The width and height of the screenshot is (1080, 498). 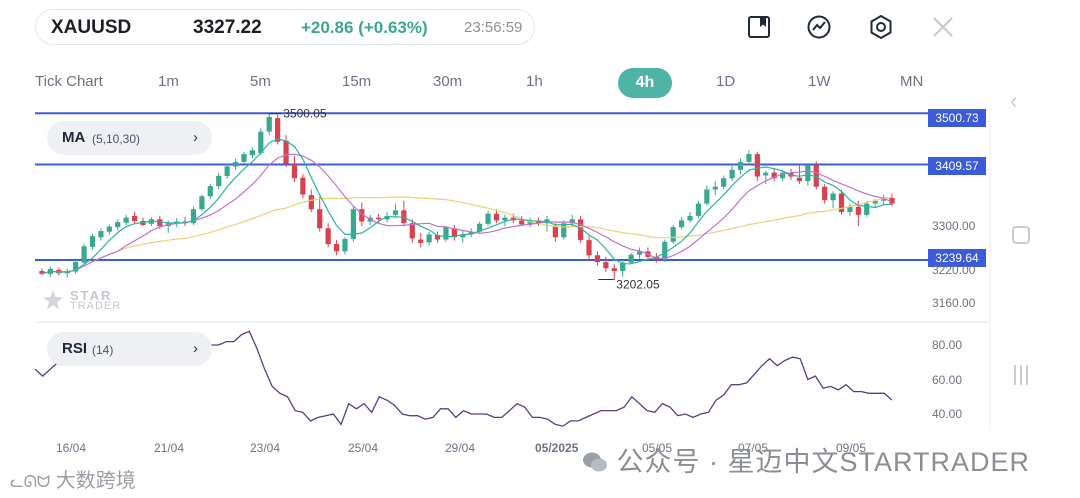 What do you see at coordinates (285, 27) in the screenshot?
I see `symbol-header: XAUUSD 3327.22 +20.86 (+0.63%) 23:56:59` at bounding box center [285, 27].